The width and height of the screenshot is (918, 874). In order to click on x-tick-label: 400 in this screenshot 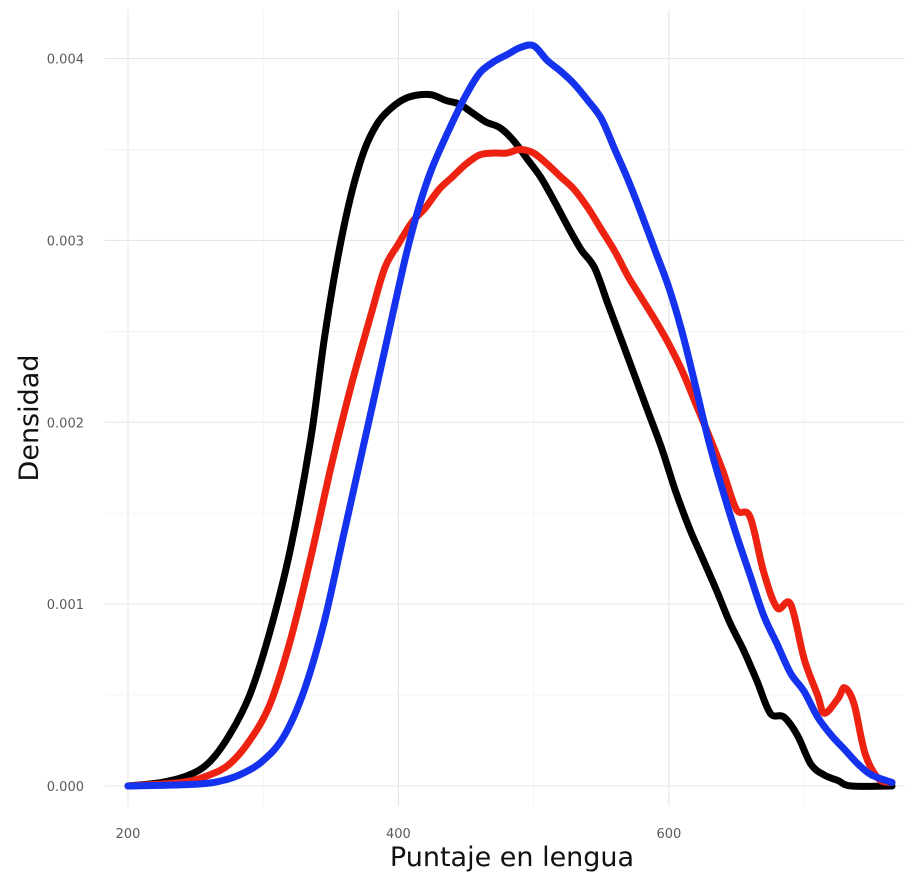, I will do `click(398, 834)`.